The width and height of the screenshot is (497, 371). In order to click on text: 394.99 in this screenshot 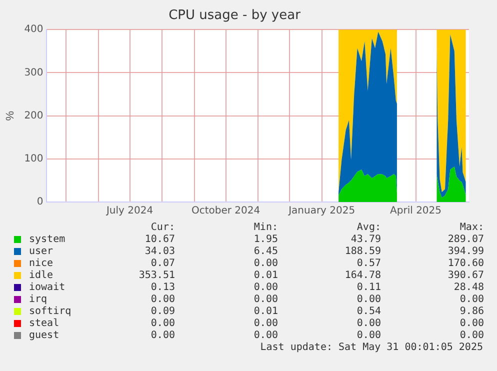, I will do `click(465, 252)`.